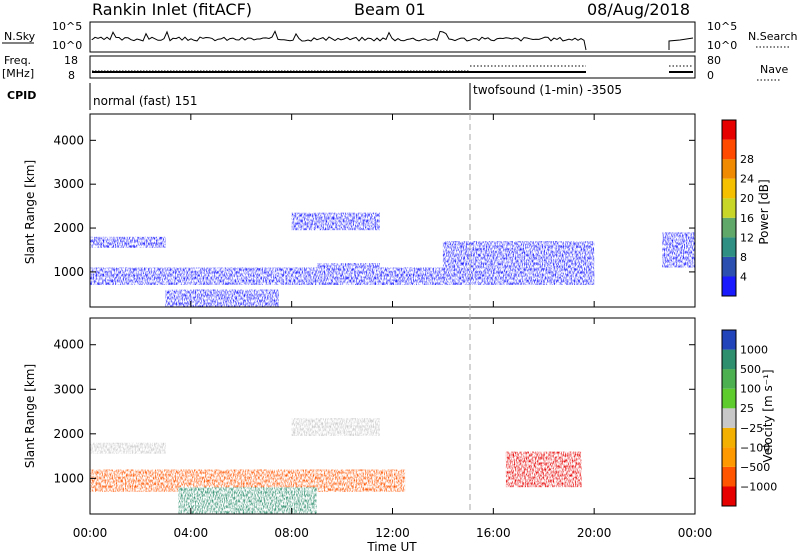 This screenshot has height=558, width=800. Describe the element at coordinates (722, 26) in the screenshot. I see `nsearch-tick-top: 10^5` at that location.